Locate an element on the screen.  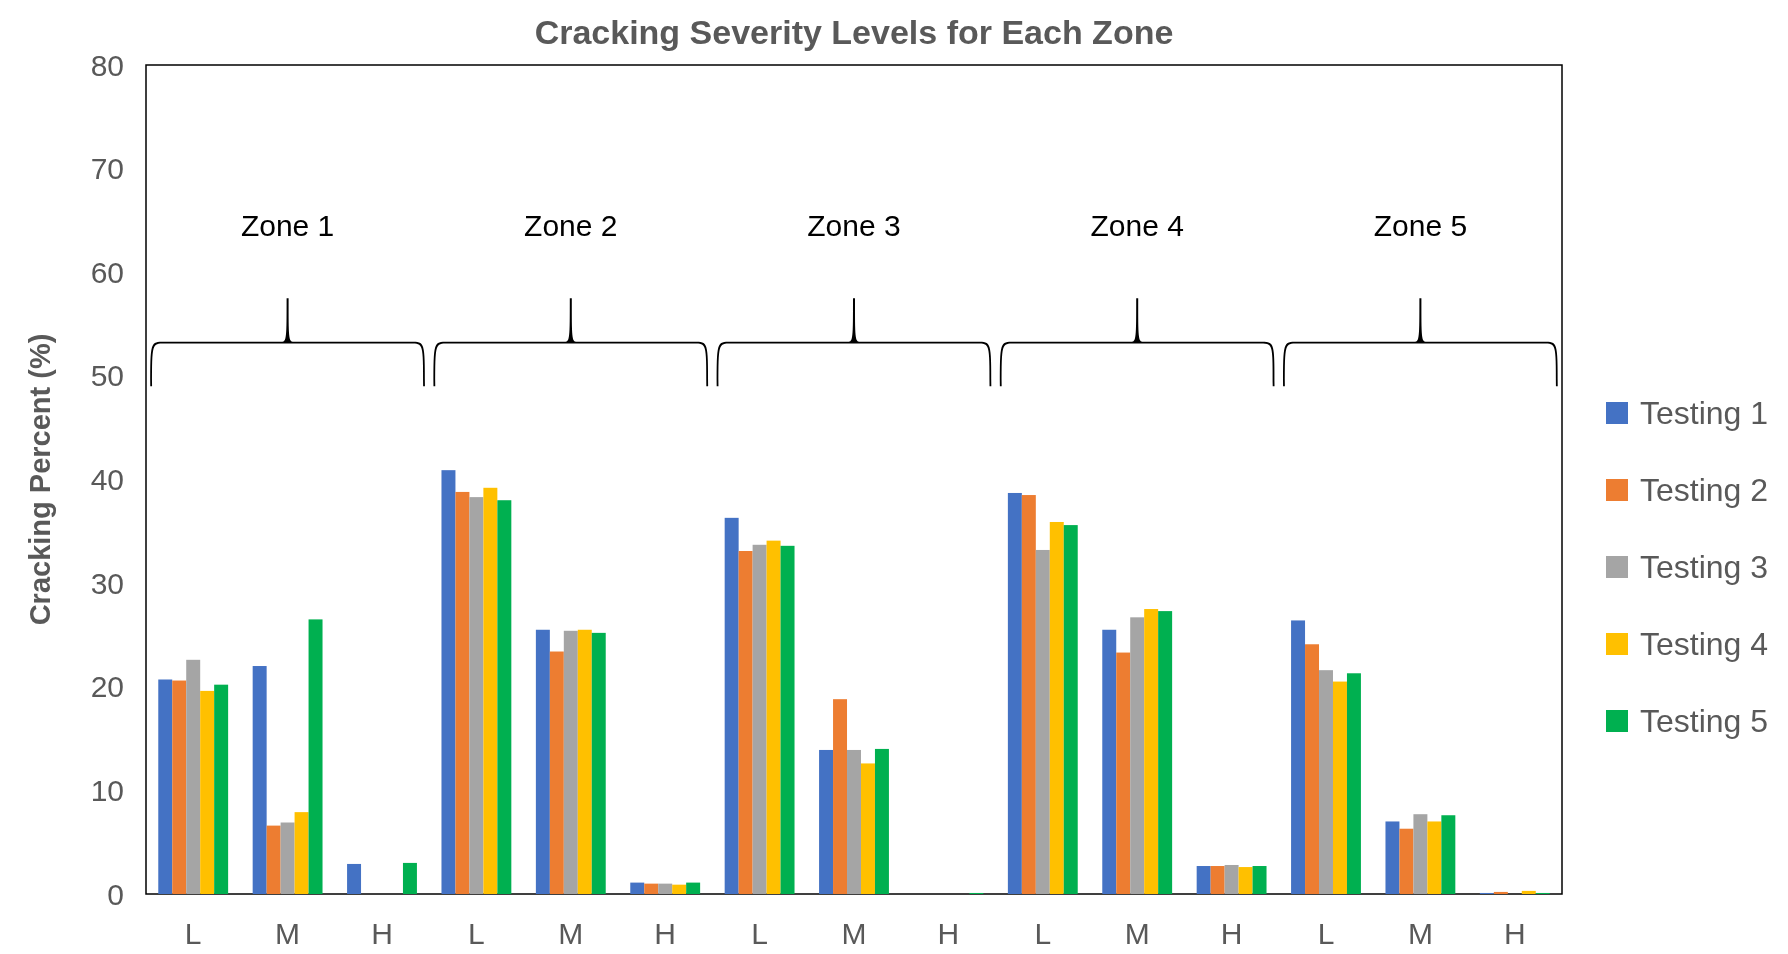
annotation: Zone 2 is located at coordinates (571, 225).